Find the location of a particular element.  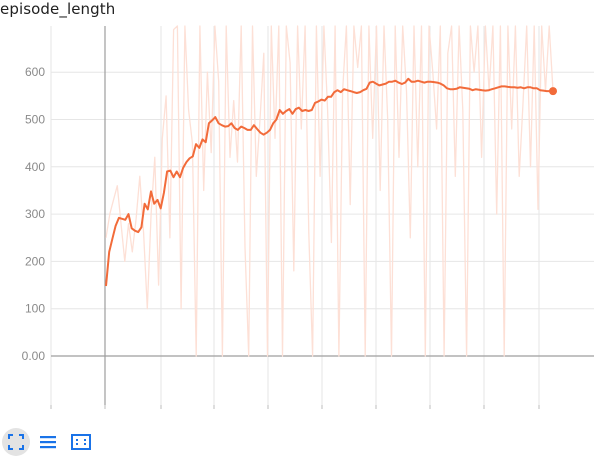

y-tick-label-zero: 0.00 is located at coordinates (34, 356).